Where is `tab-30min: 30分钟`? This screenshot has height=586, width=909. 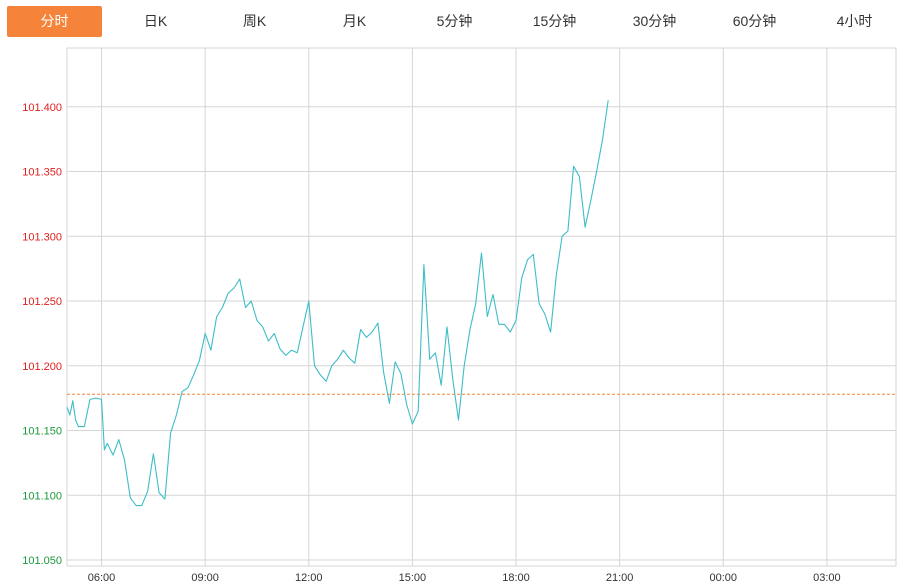
tab-30min: 30分钟 is located at coordinates (654, 21).